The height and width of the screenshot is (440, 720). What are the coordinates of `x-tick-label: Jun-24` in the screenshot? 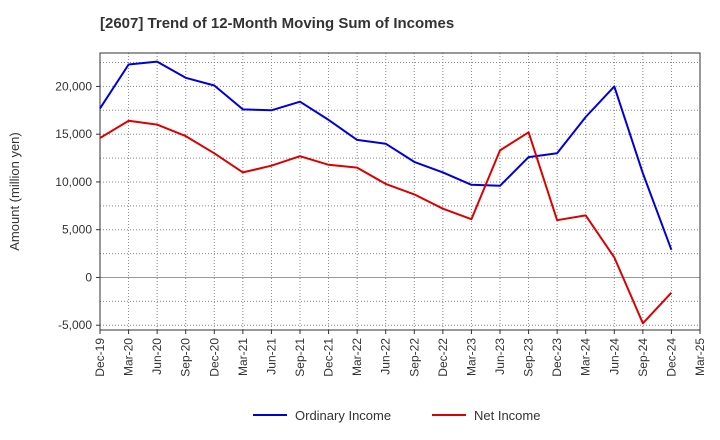 It's located at (614, 356).